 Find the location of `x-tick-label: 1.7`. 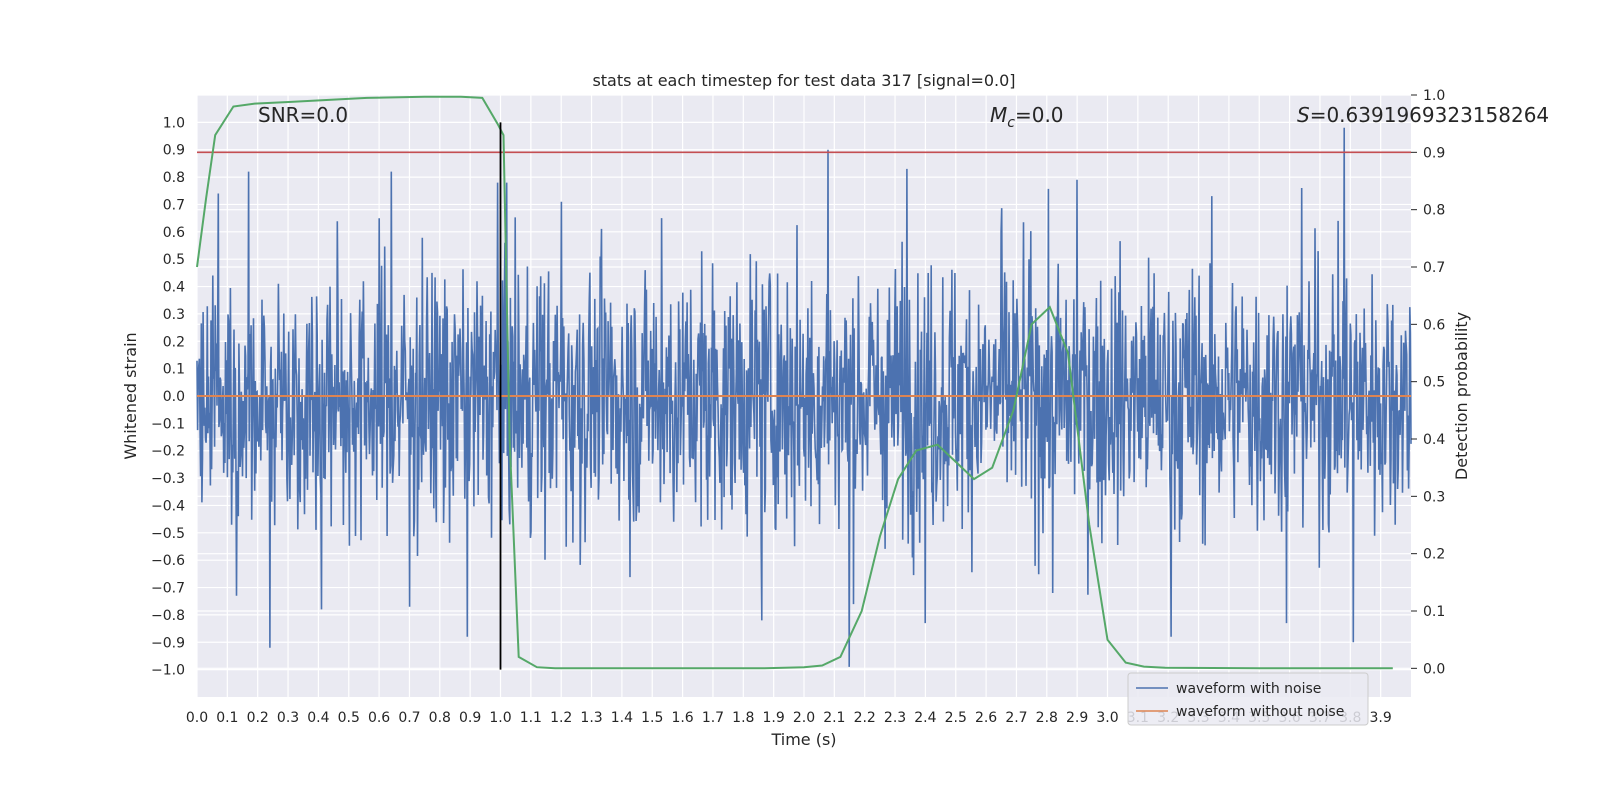

x-tick-label: 1.7 is located at coordinates (713, 718).